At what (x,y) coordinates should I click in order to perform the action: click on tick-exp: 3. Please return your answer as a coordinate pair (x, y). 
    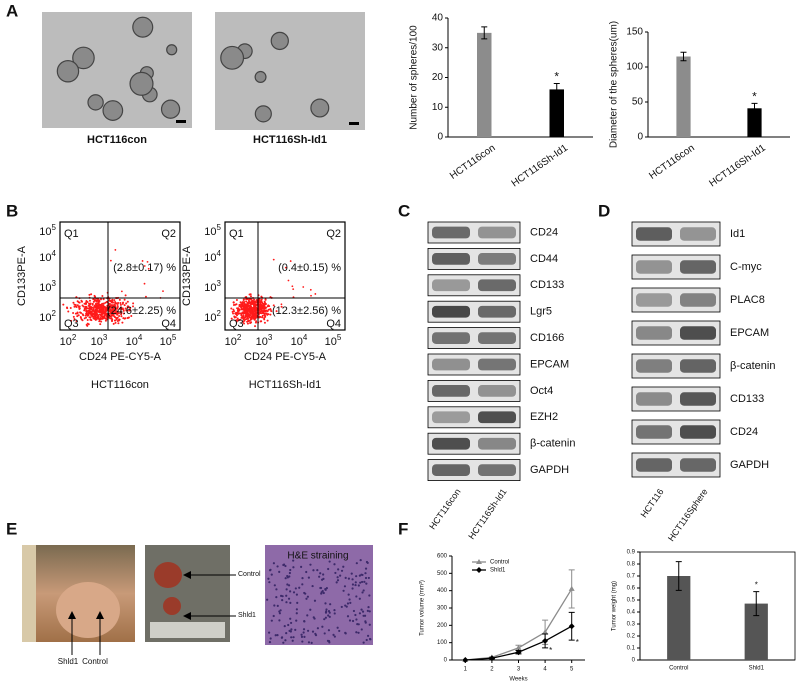
    Looking at the image, I should click on (54, 283).